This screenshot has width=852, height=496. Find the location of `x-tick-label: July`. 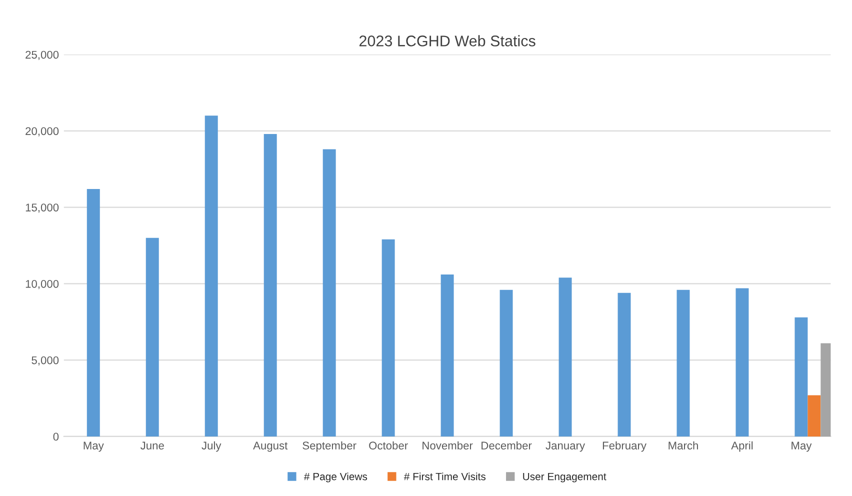

x-tick-label: July is located at coordinates (212, 446).